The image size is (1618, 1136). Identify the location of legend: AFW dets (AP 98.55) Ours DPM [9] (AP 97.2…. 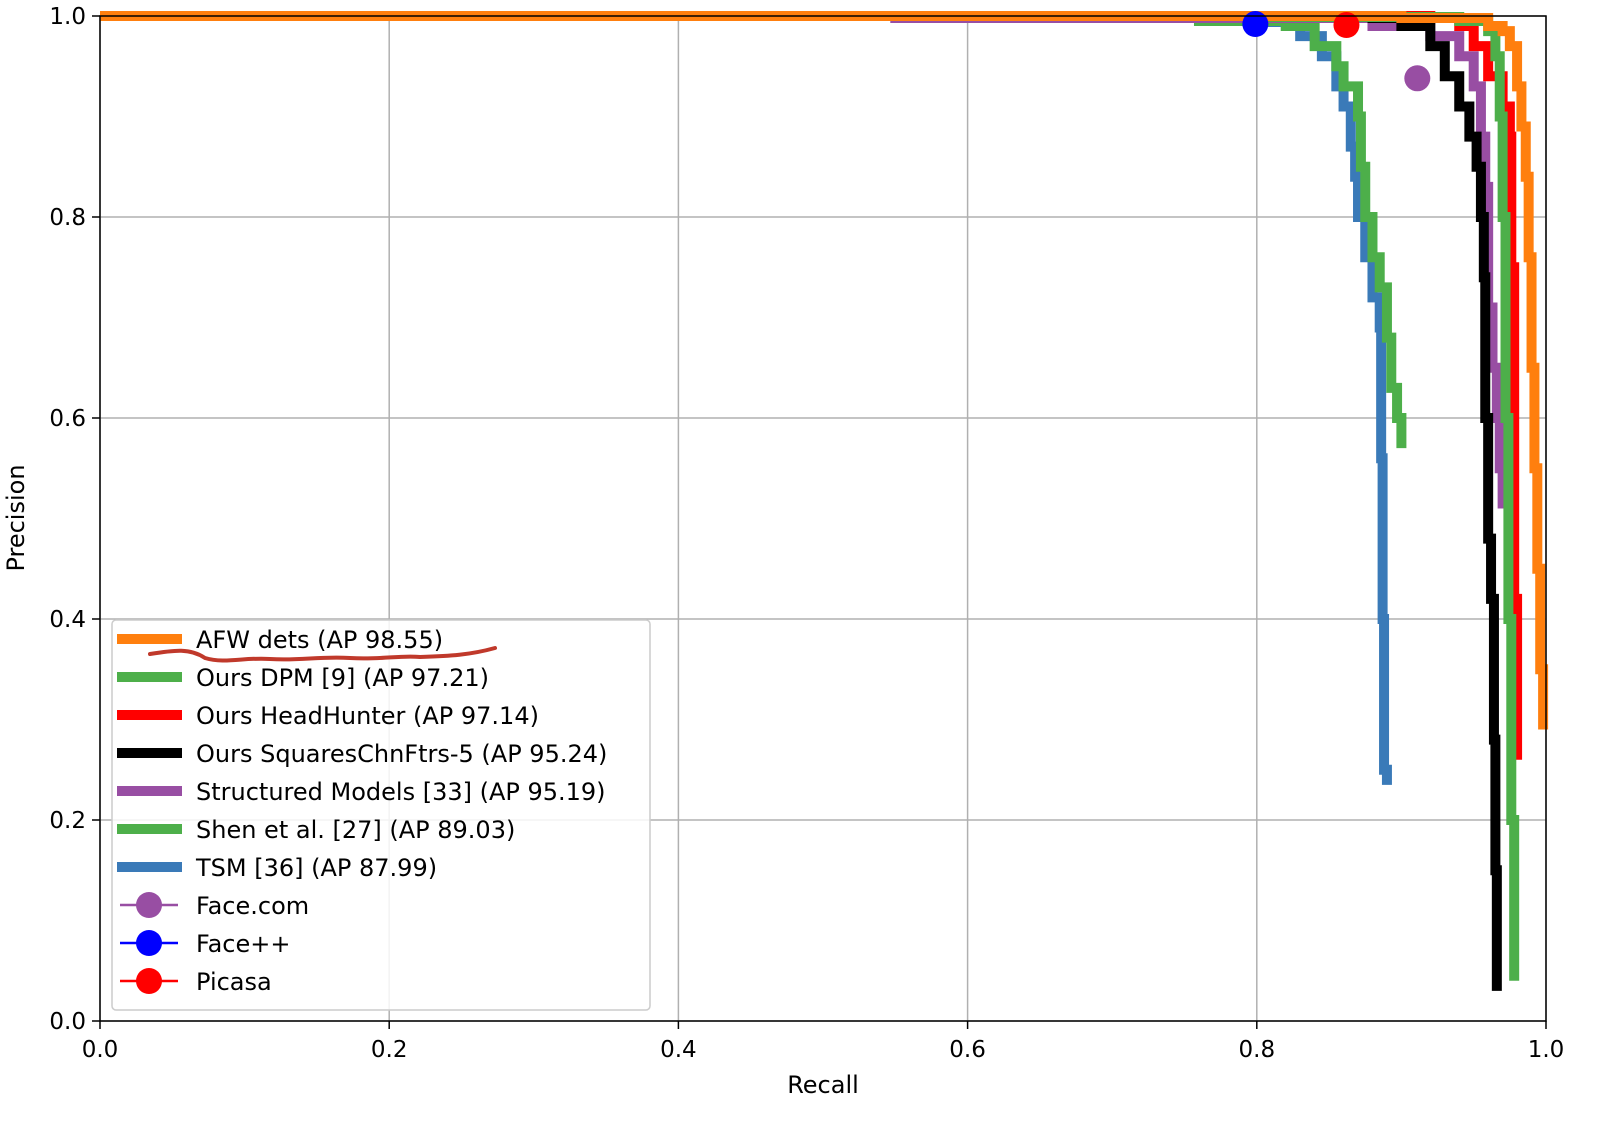
(381, 815).